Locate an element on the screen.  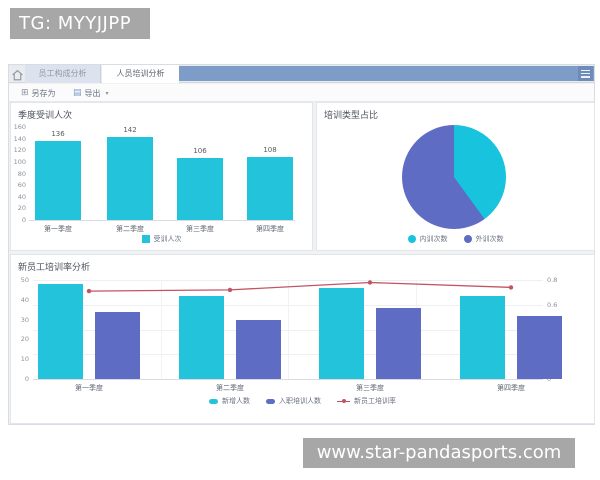
bar-入职培训人数-第一季度 is located at coordinates (117, 345).